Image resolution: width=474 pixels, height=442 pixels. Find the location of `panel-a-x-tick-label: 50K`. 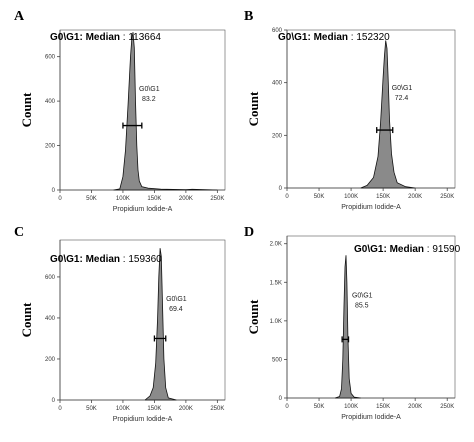

panel-a-x-tick-label: 50K is located at coordinates (91, 199).